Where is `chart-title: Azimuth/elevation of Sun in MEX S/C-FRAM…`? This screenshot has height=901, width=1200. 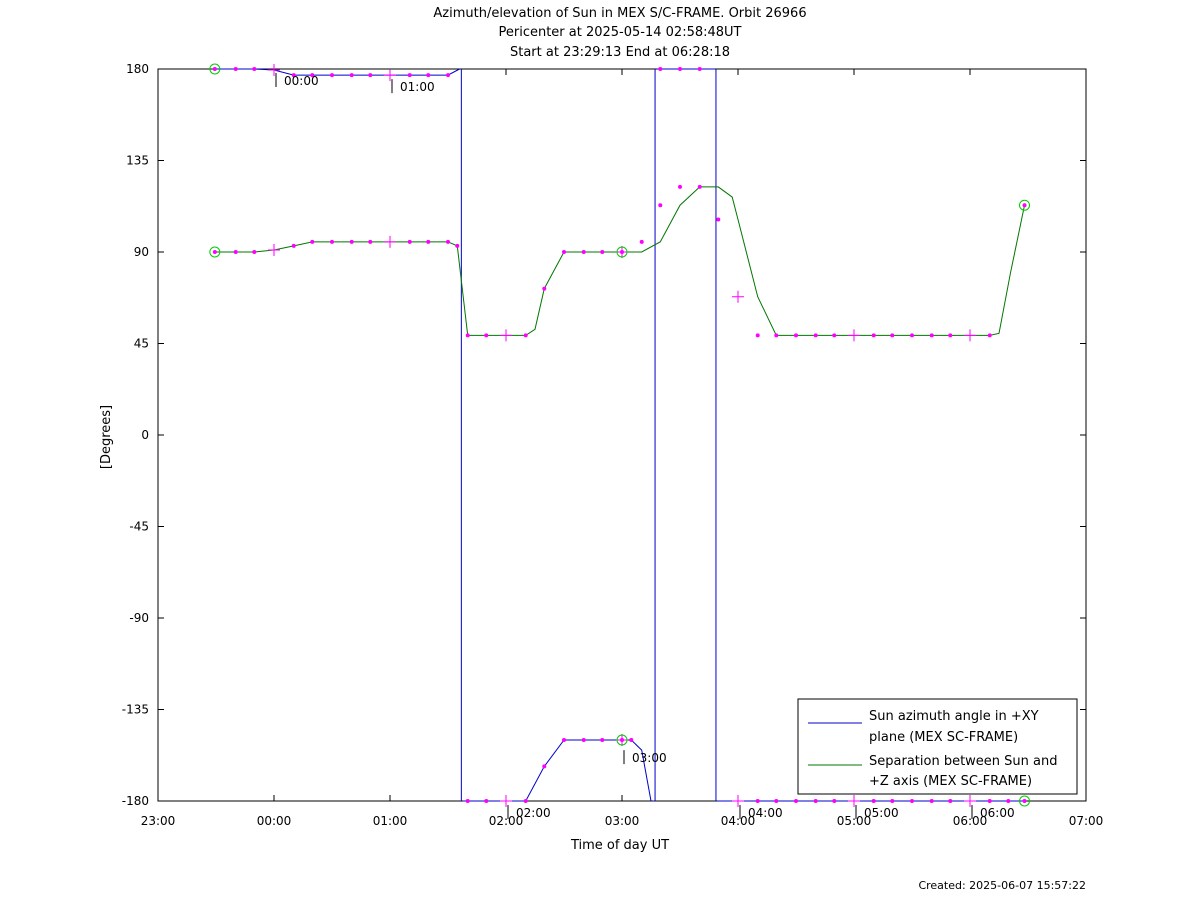 chart-title: Azimuth/elevation of Sun in MEX S/C-FRAM… is located at coordinates (619, 33).